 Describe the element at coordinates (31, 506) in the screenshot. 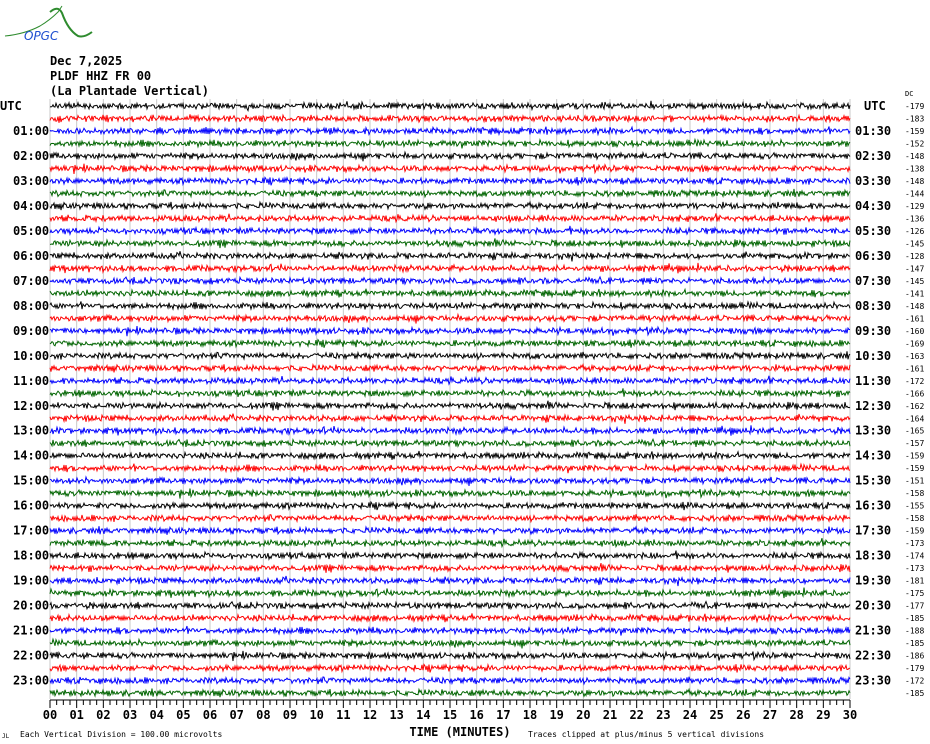

I see `hour-label: 16:00` at that location.